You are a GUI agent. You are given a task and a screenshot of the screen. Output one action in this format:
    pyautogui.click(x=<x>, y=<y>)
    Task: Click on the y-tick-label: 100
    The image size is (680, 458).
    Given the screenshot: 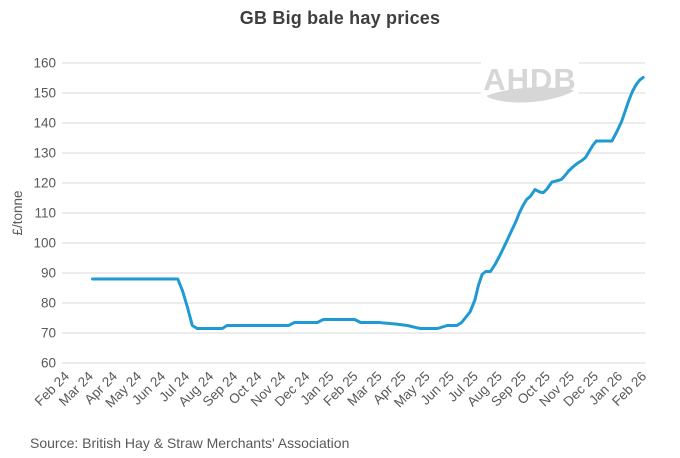 What is the action you would take?
    pyautogui.click(x=44, y=243)
    